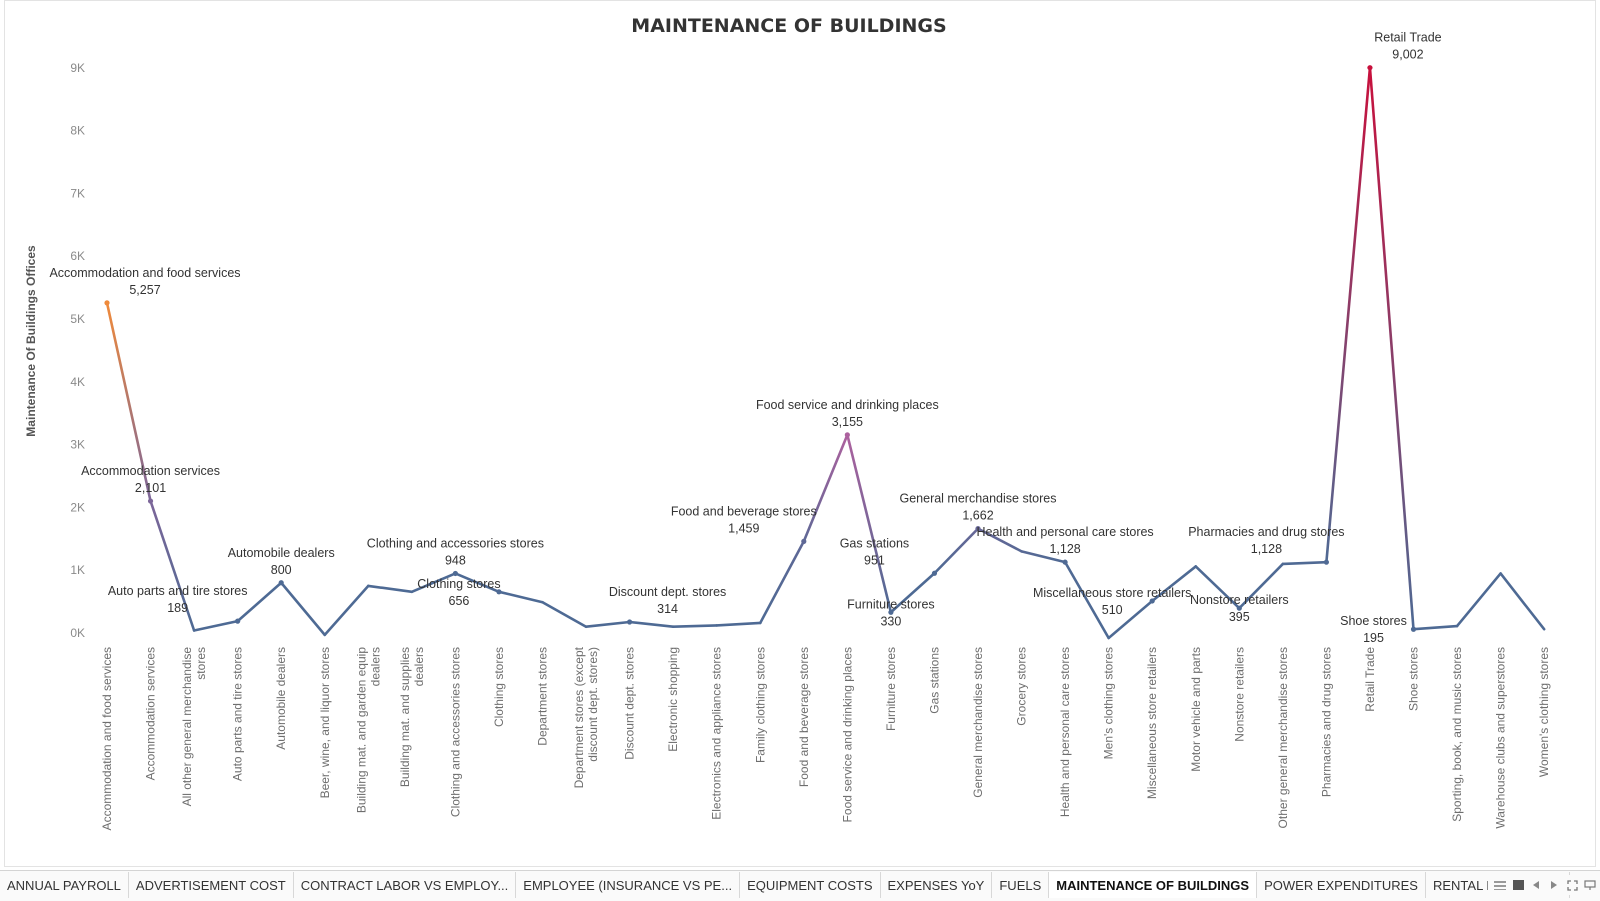 This screenshot has height=901, width=1600. I want to click on y-tick-label: 9K, so click(77, 68).